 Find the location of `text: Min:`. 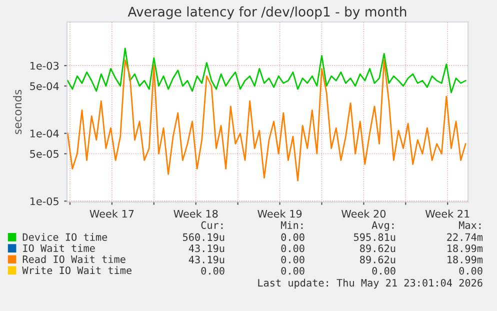

text: Min: is located at coordinates (292, 225).